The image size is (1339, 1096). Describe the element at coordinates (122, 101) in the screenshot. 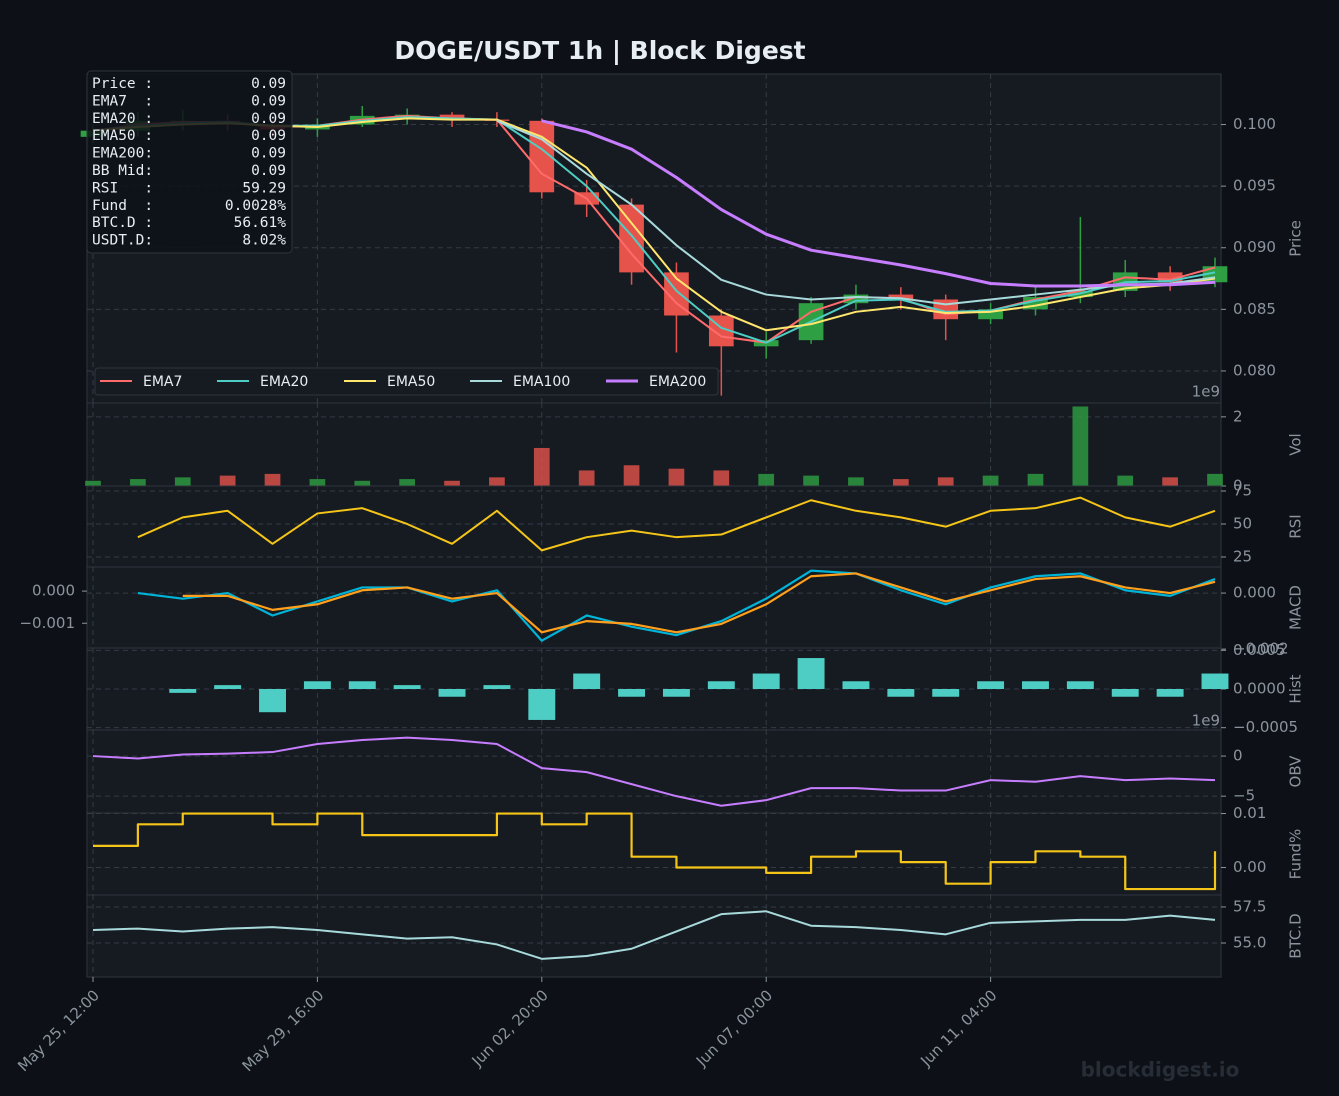

I see `info-label: EMA7 :` at that location.